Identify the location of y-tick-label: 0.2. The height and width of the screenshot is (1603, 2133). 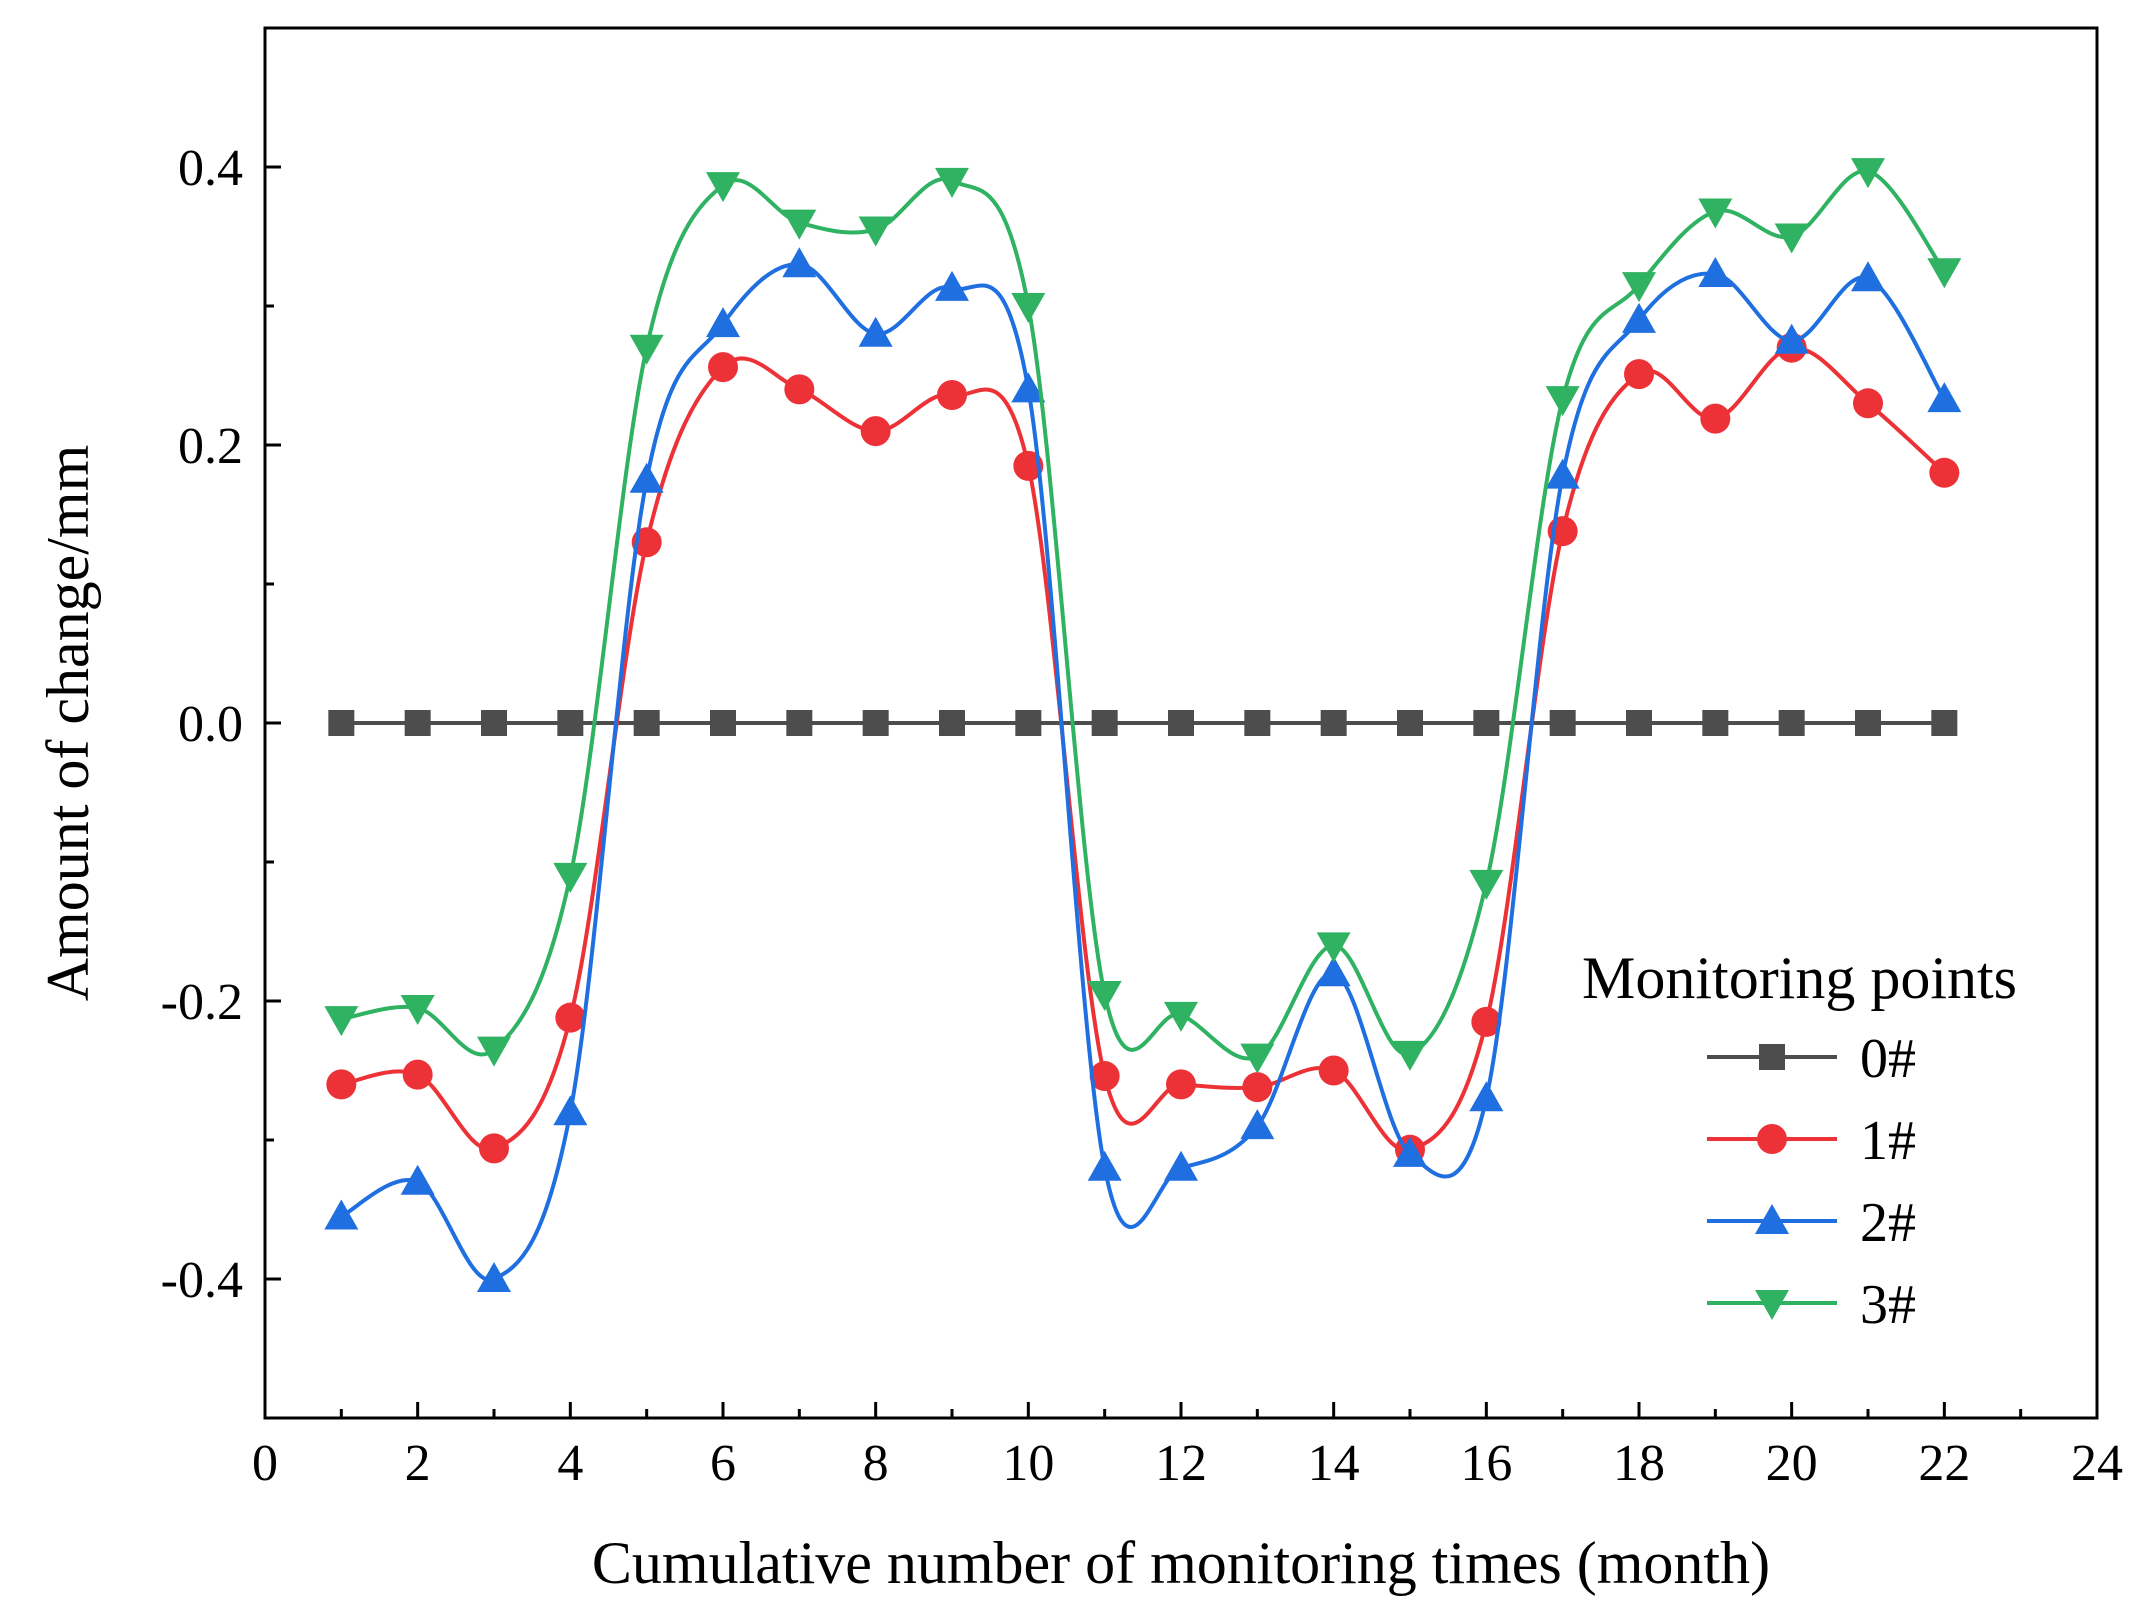
(210, 446).